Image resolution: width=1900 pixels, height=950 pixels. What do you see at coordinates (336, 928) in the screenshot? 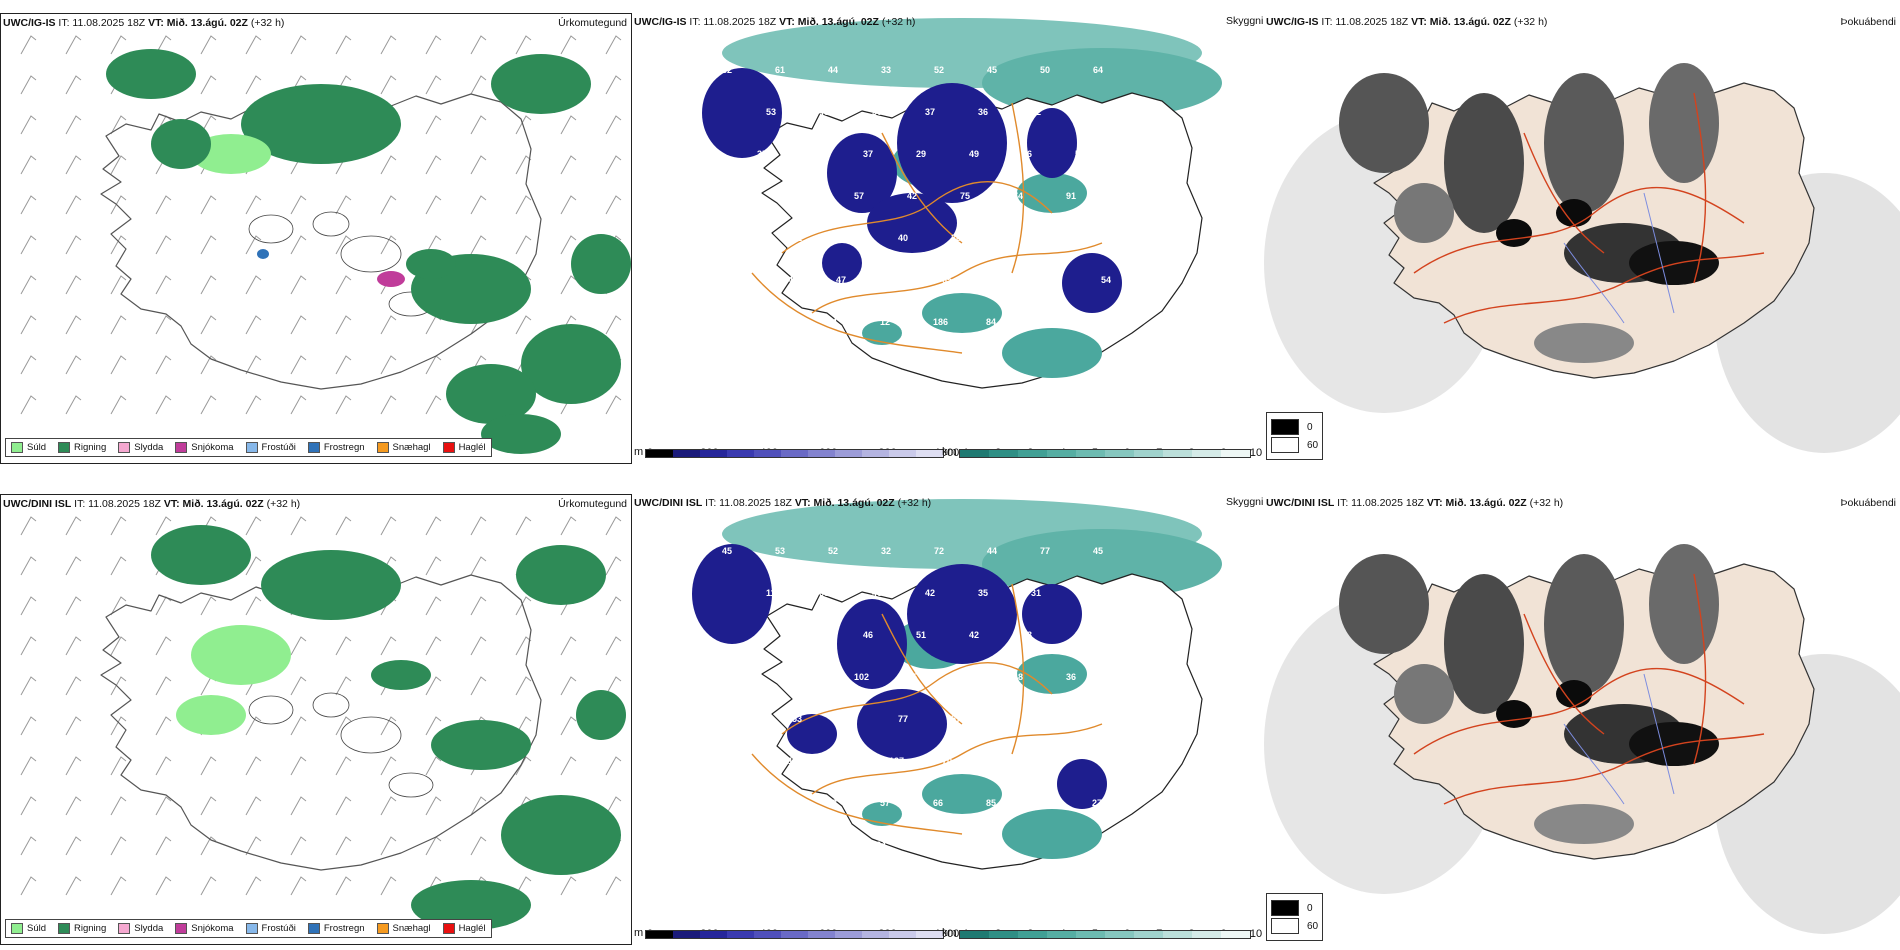
I see `legend-item: Frostregn` at bounding box center [336, 928].